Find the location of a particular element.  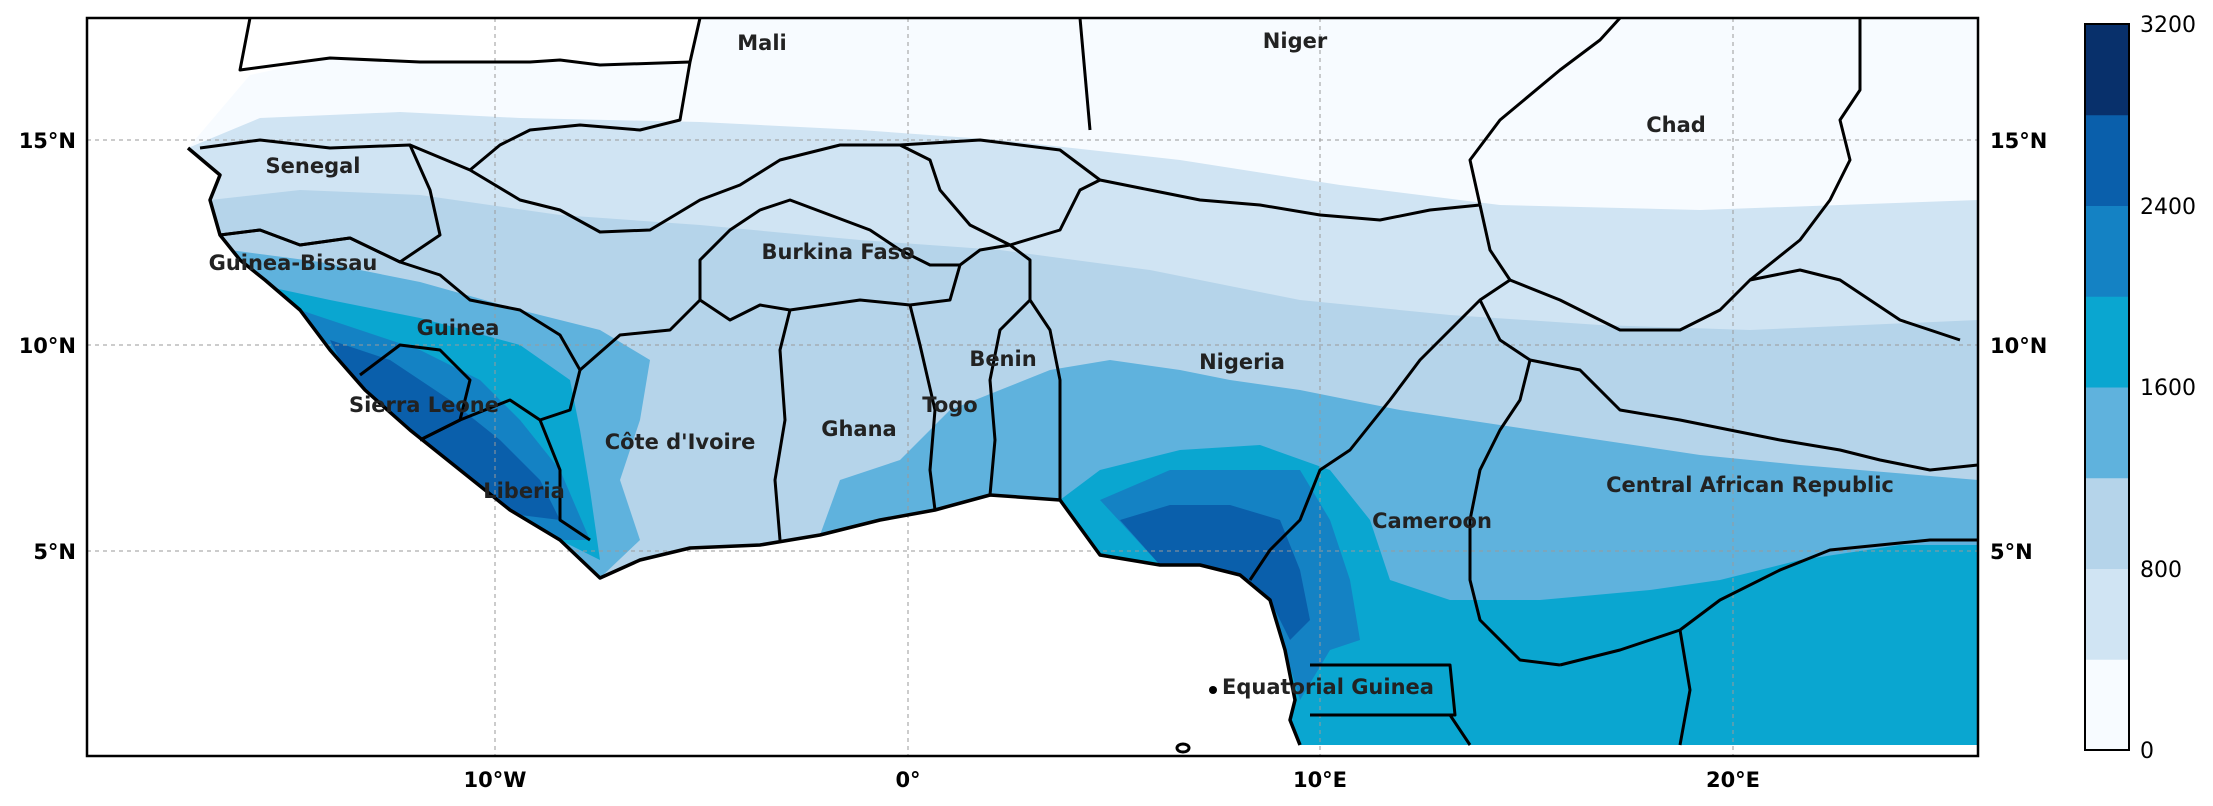

label-senegal: Senegal is located at coordinates (313, 166).